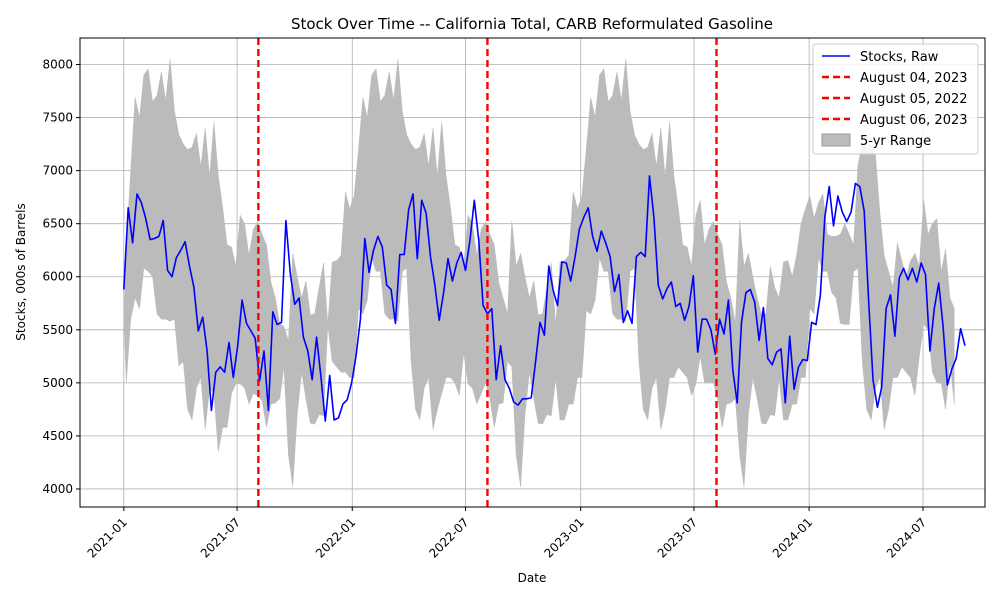 The height and width of the screenshot is (600, 1000). What do you see at coordinates (57, 489) in the screenshot?
I see `y-tick-label: 4000` at bounding box center [57, 489].